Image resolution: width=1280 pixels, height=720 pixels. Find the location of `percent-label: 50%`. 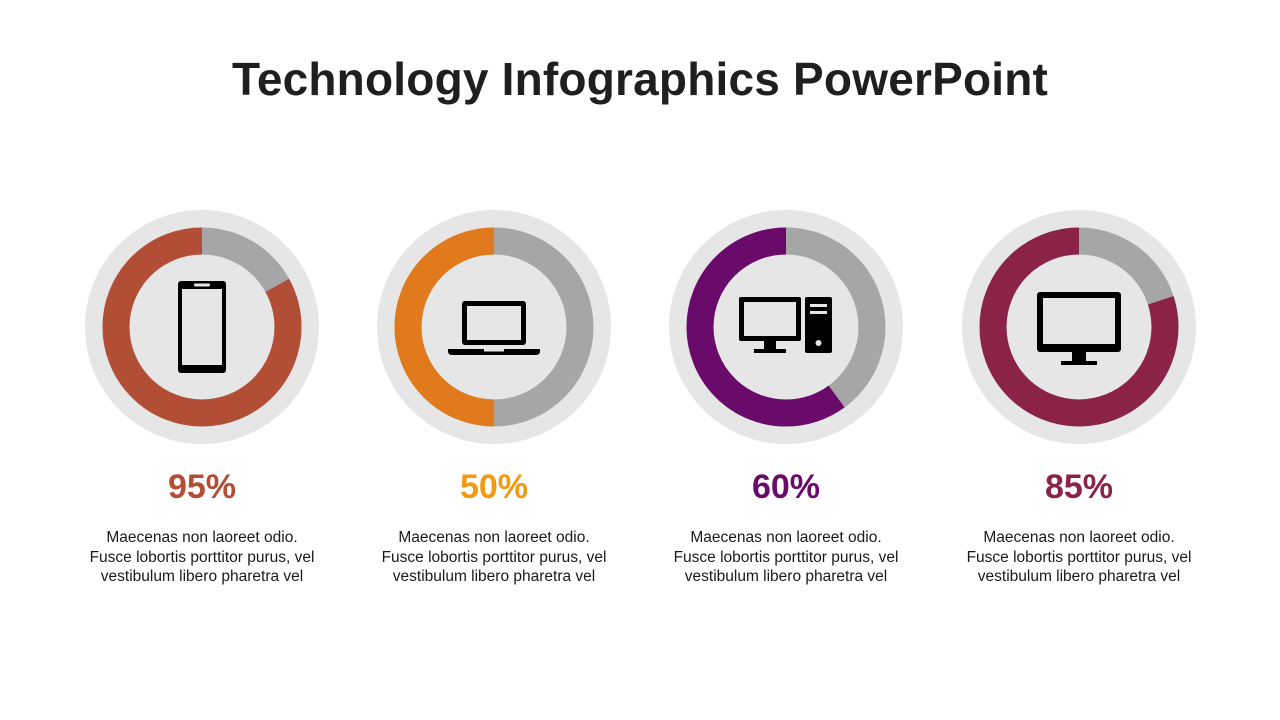

percent-label: 50% is located at coordinates (494, 487).